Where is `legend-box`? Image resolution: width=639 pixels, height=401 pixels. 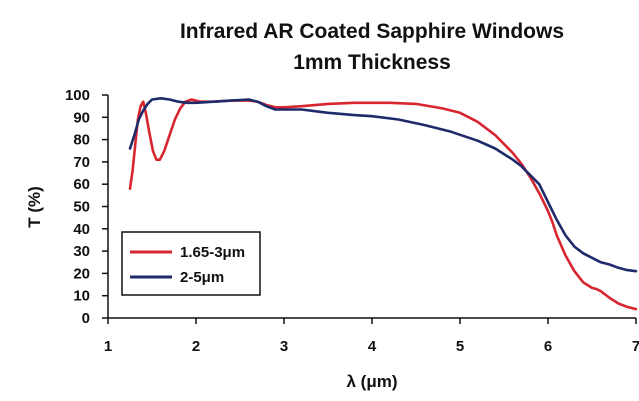
legend-box is located at coordinates (191, 263).